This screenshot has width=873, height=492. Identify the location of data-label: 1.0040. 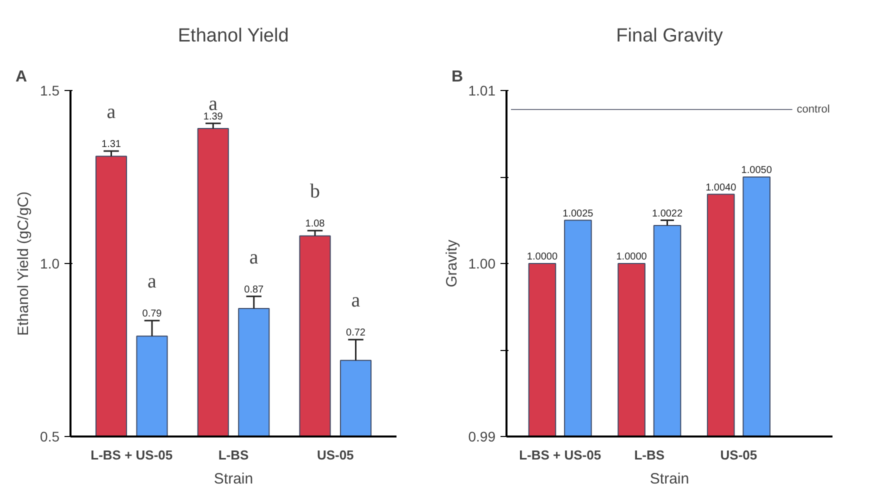
(721, 188).